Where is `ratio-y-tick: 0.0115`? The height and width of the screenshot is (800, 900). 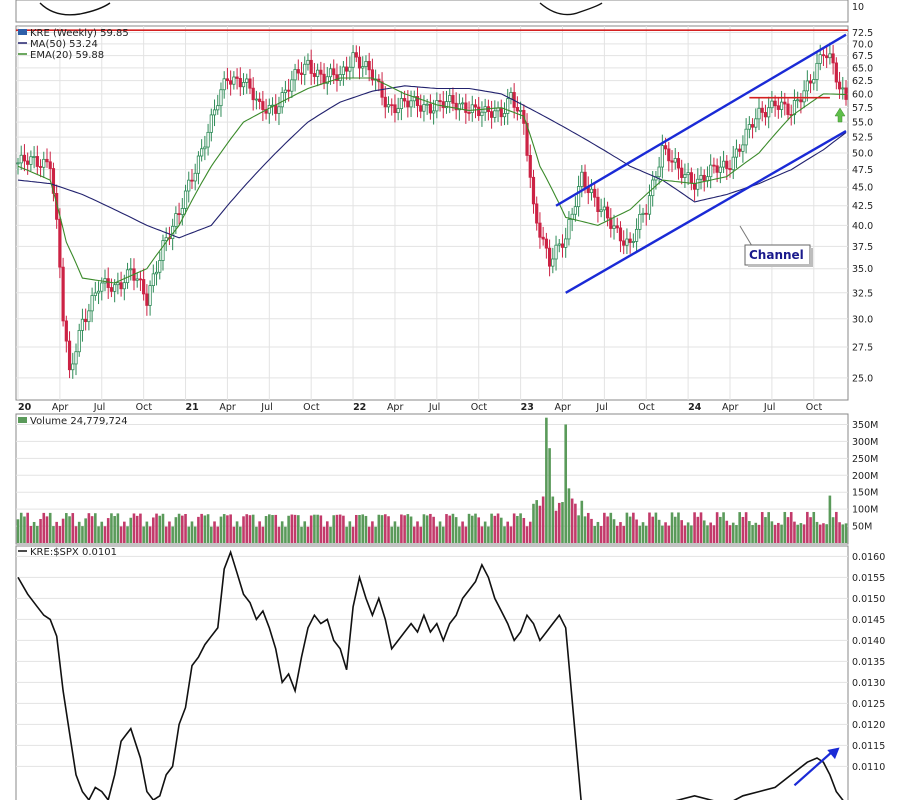 ratio-y-tick: 0.0115 is located at coordinates (868, 746).